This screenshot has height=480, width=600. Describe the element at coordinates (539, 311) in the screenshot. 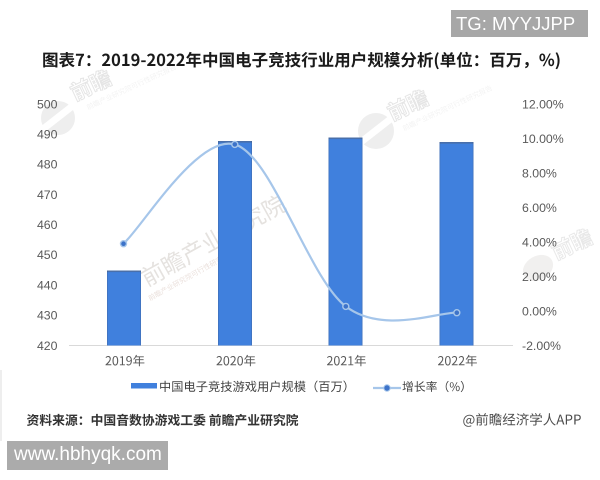

I see `svg-text: 0.00%` at that location.